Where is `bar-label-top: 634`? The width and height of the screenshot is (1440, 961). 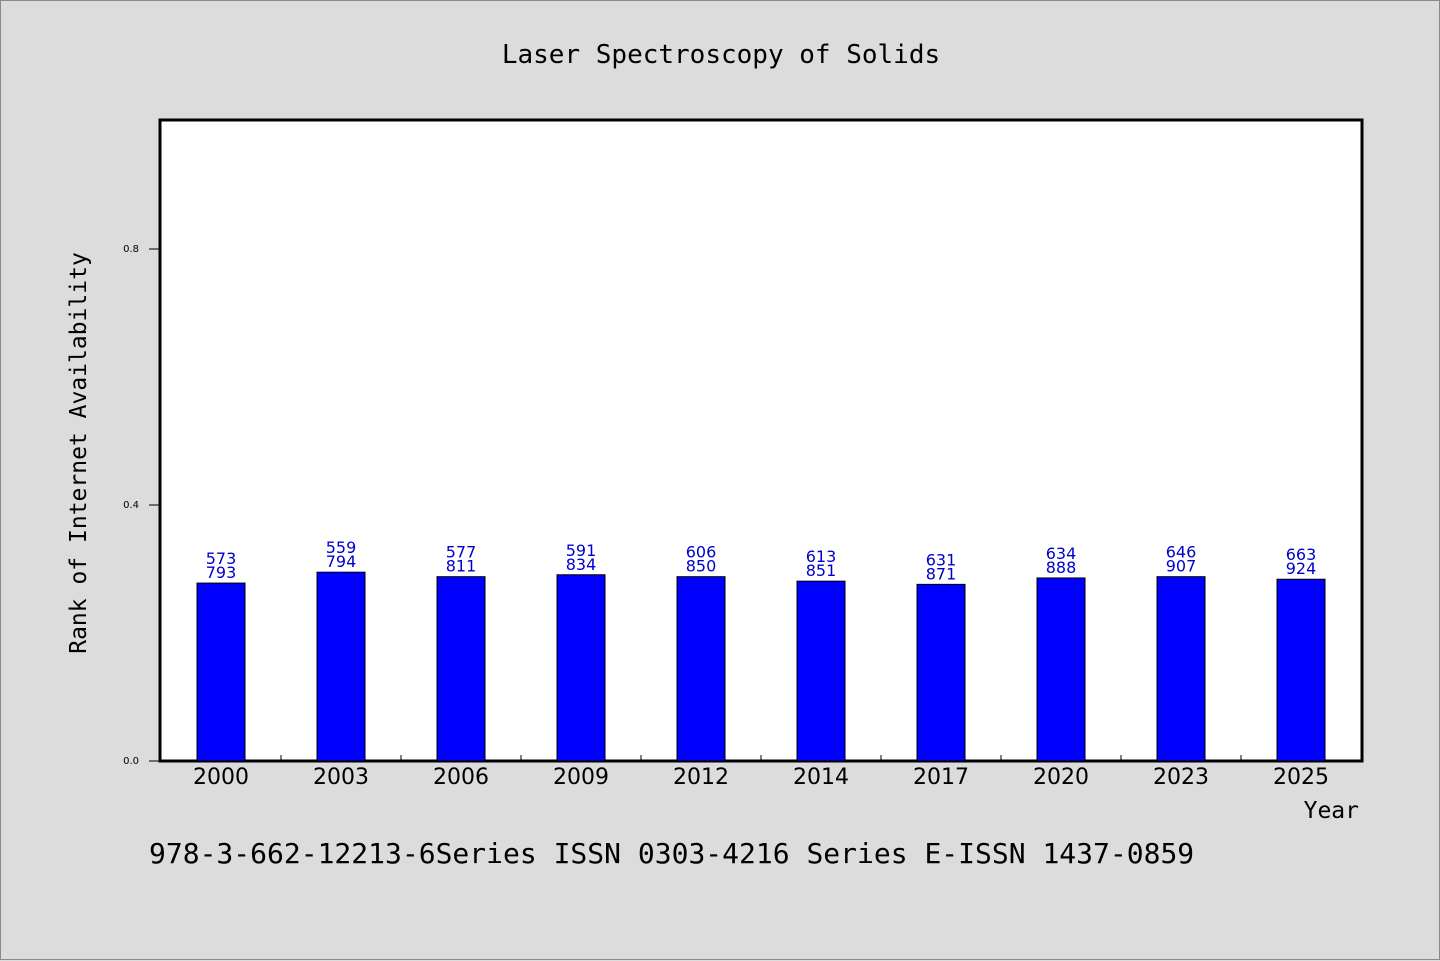
bar-label-top: 634 is located at coordinates (1061, 553).